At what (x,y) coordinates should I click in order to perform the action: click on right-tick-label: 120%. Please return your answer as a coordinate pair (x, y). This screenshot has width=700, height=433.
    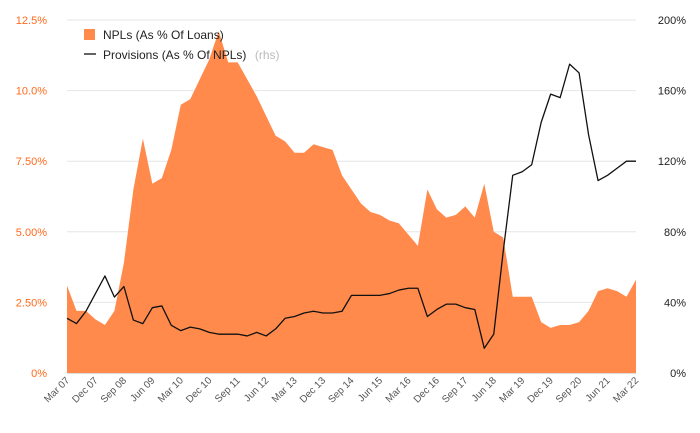
    Looking at the image, I should click on (672, 162).